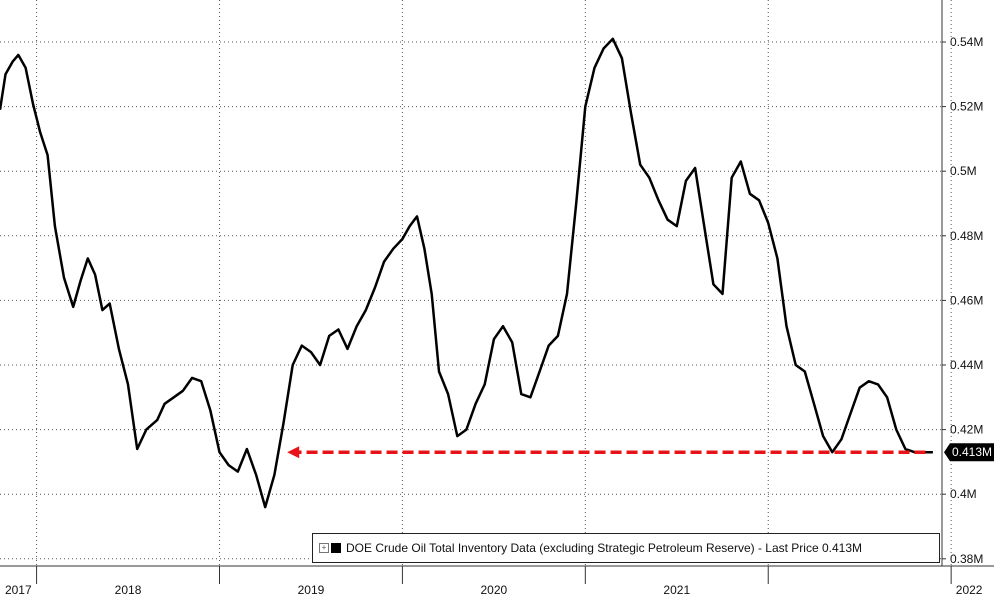  Describe the element at coordinates (966, 107) in the screenshot. I see `y-tick-label: 0.52M` at that location.